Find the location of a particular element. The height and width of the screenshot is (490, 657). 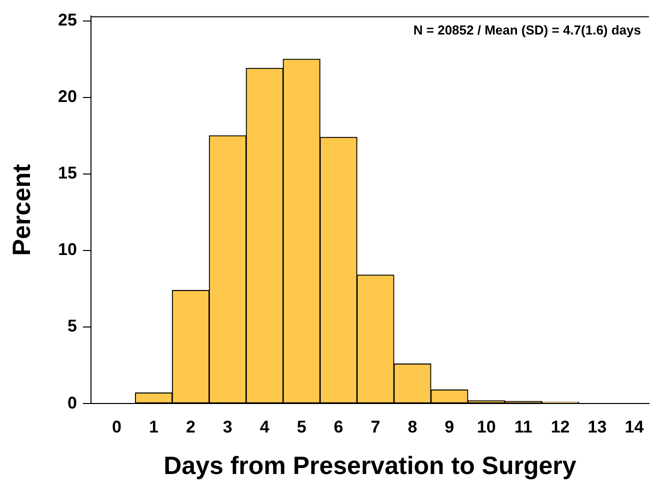

x-tick-label: 6 is located at coordinates (339, 426).